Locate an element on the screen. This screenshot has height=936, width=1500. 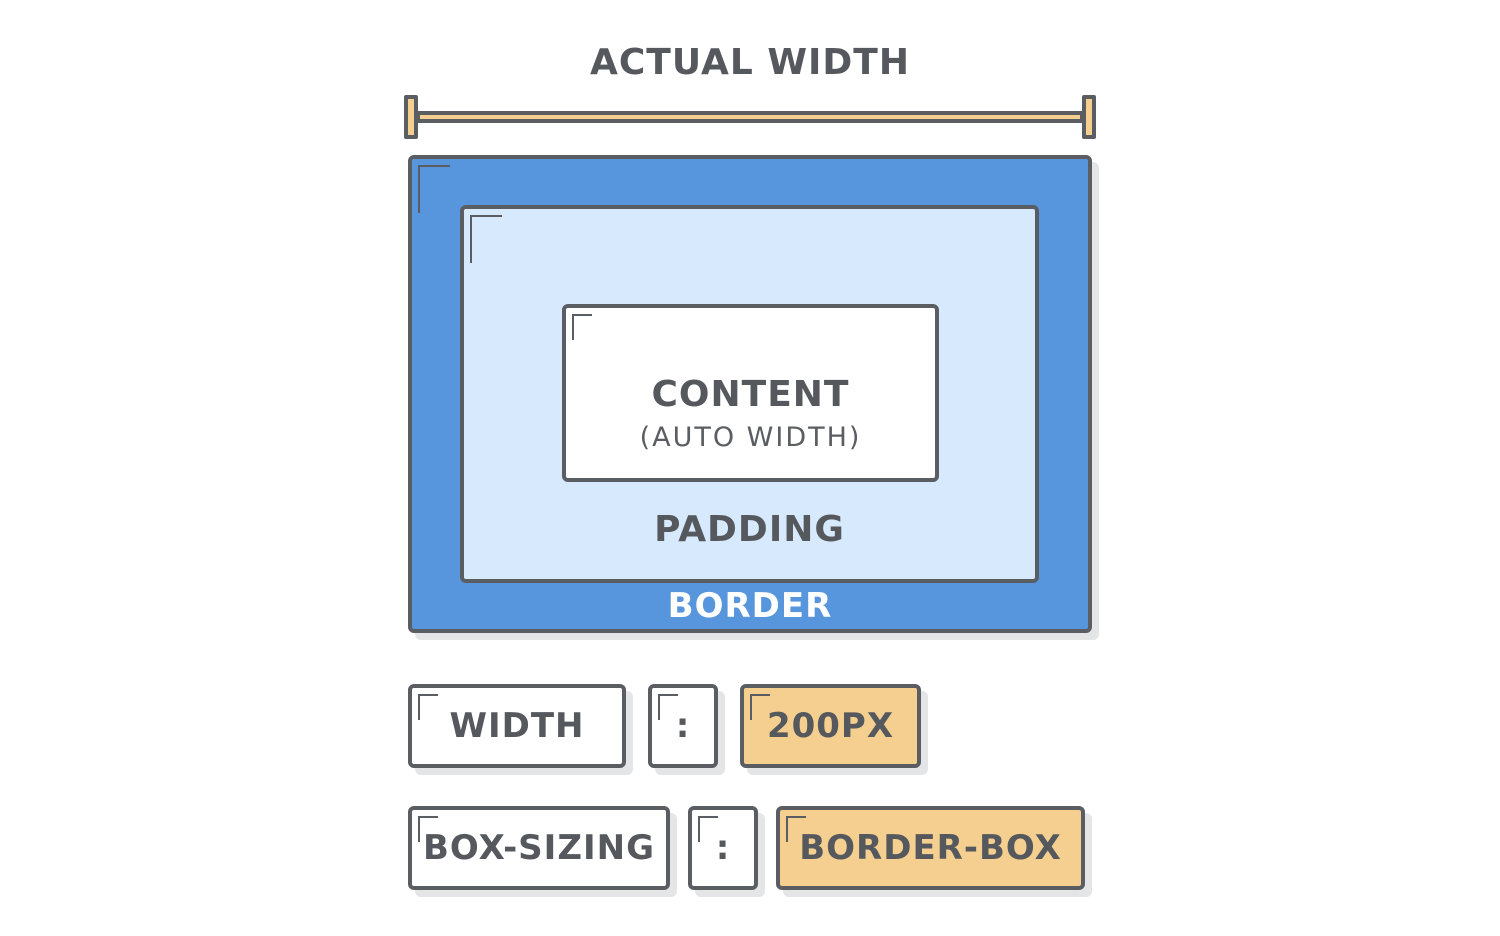
width-colon-chip: : is located at coordinates (683, 726).